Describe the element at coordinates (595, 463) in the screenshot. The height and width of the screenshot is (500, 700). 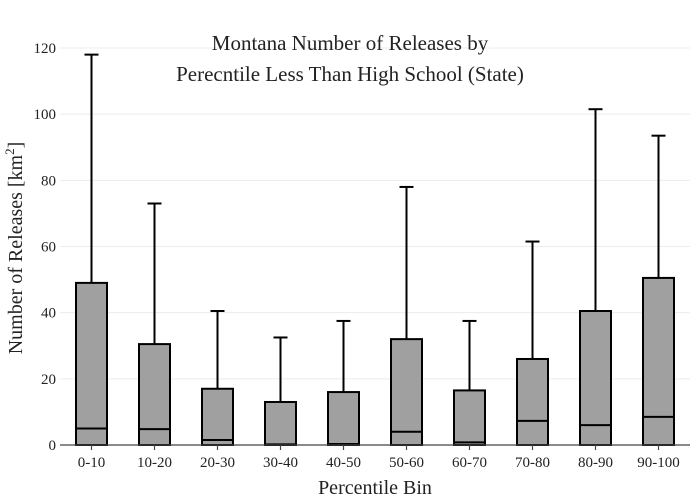
I see `x-tick-label-80-90: 80-90` at that location.